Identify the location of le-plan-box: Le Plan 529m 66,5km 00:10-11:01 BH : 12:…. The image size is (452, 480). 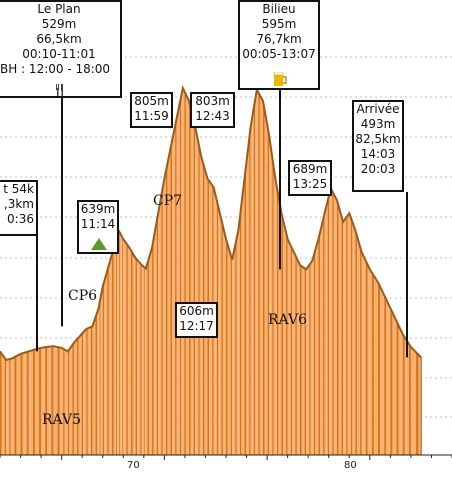
(61, 49).